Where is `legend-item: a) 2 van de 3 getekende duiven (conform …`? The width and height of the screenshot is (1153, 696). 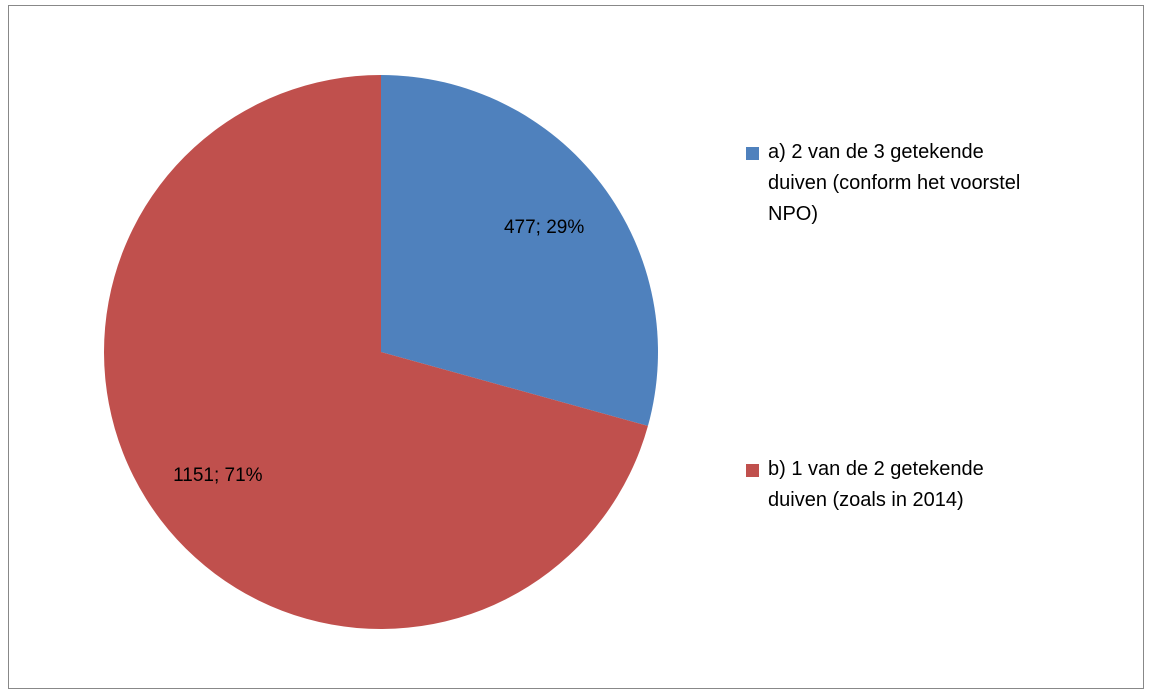
legend-item: a) 2 van de 3 getekende duiven (conform … is located at coordinates (896, 183).